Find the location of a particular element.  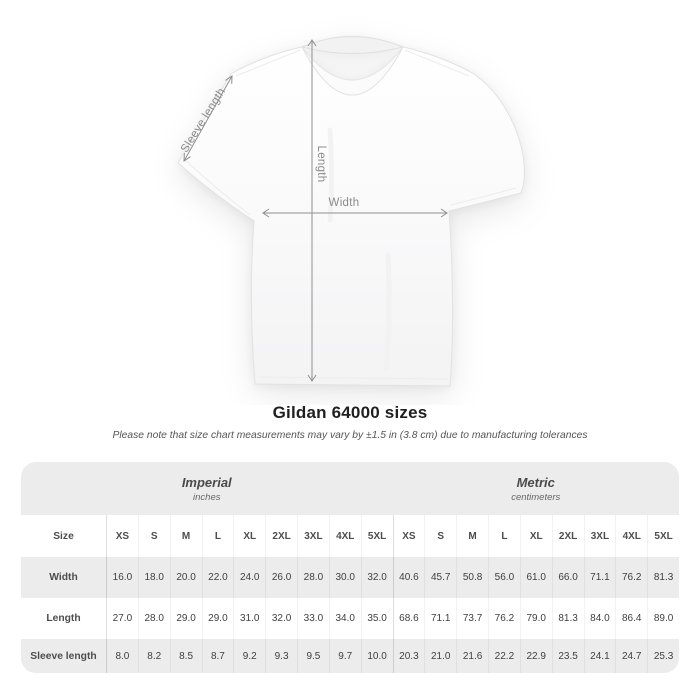

row-label: Width is located at coordinates (63, 577).